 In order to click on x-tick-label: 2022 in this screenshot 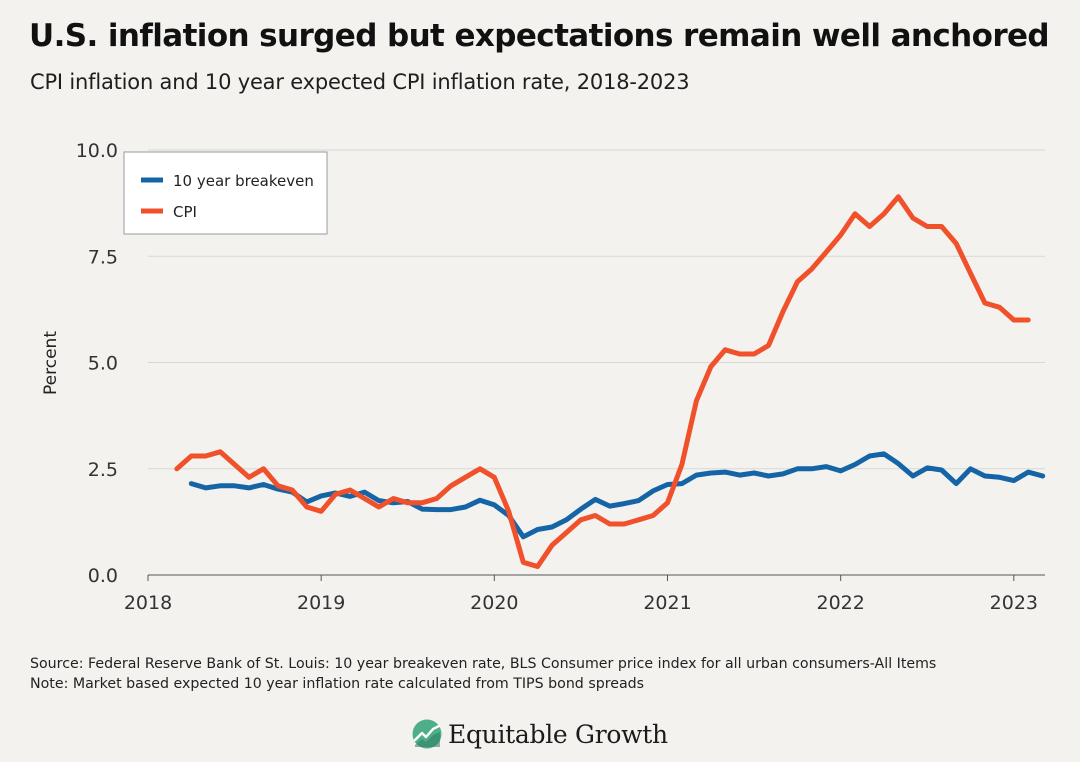, I will do `click(840, 603)`.